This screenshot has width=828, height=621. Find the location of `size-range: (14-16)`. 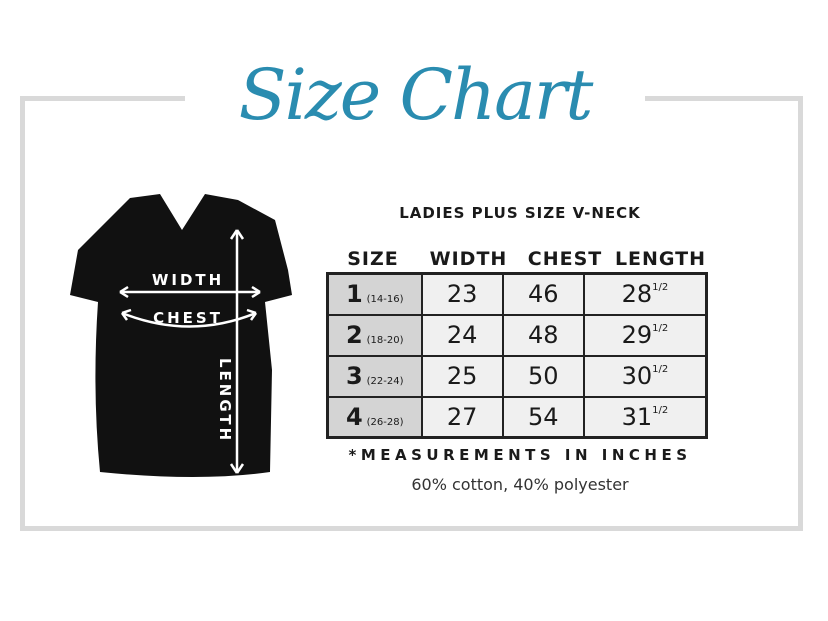

size-range: (14-16) is located at coordinates (385, 300).